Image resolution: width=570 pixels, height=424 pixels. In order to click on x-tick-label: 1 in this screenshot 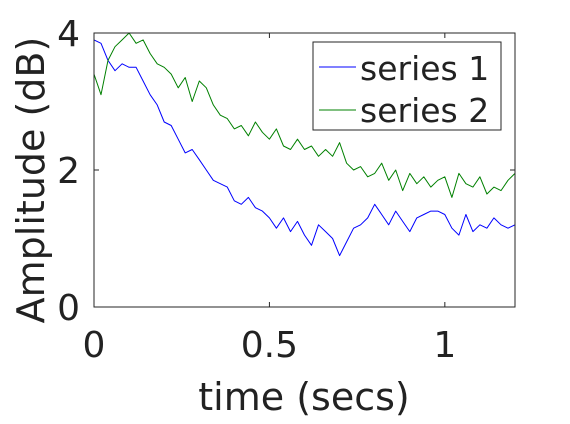, I will do `click(444, 345)`.